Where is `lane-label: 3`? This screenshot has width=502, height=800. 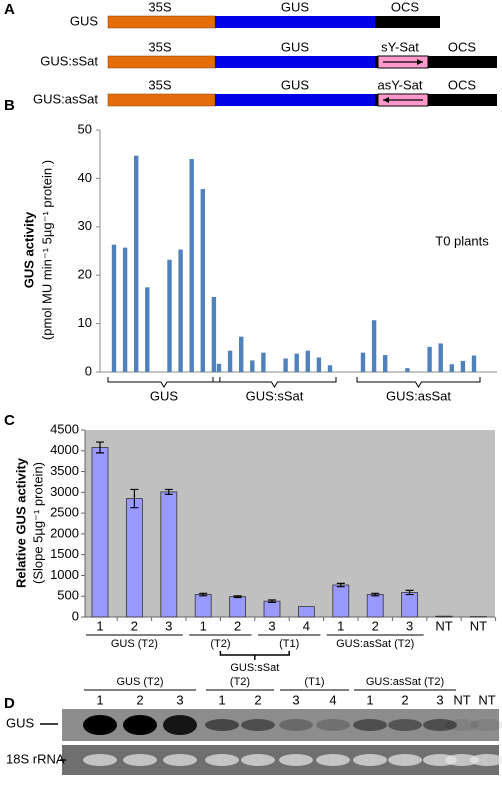 lane-label: 3 is located at coordinates (179, 699).